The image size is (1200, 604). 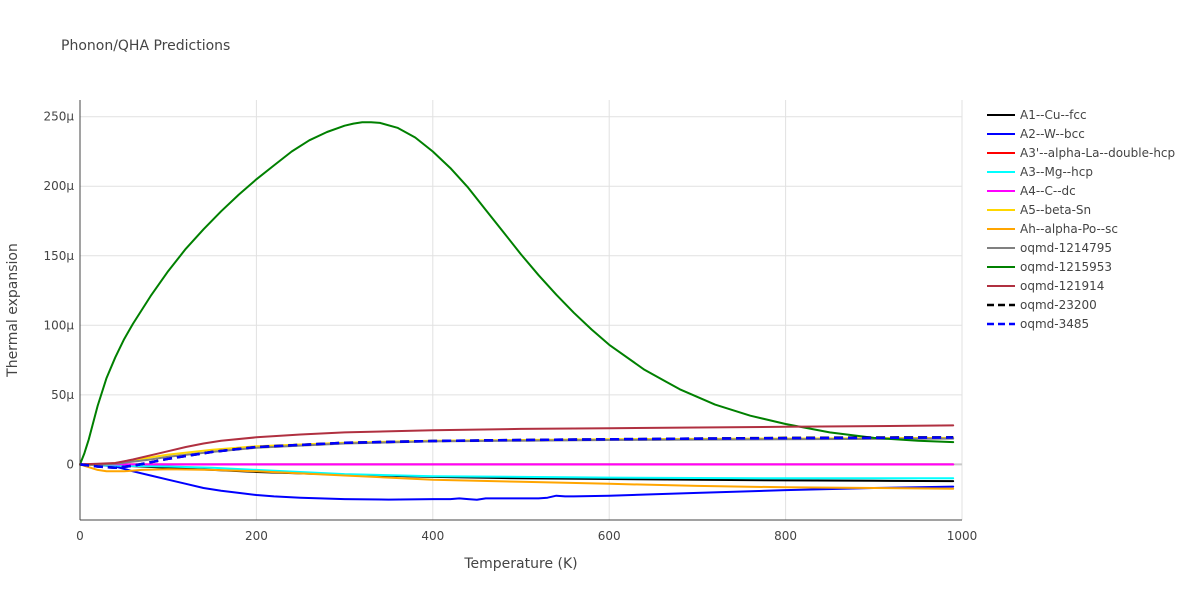 I want to click on legend-label: oqmd-23200, so click(x=1058, y=305).